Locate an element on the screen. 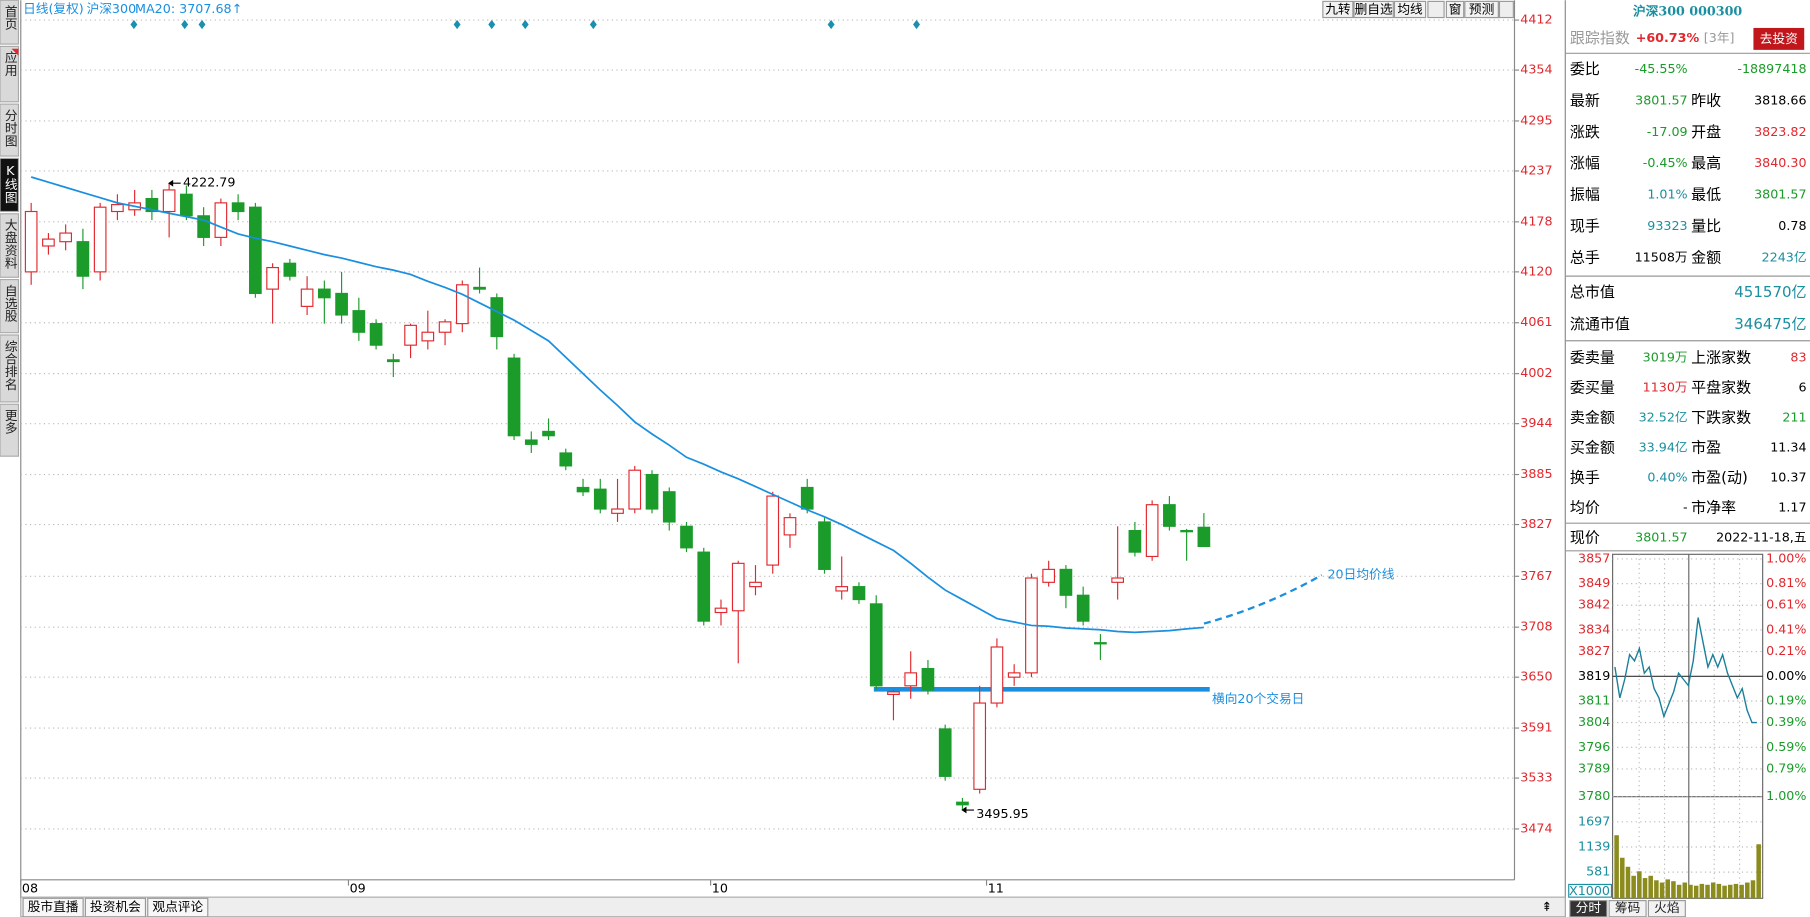 The image size is (1810, 917). bottom-tab-label: 投资机会 is located at coordinates (115, 906).